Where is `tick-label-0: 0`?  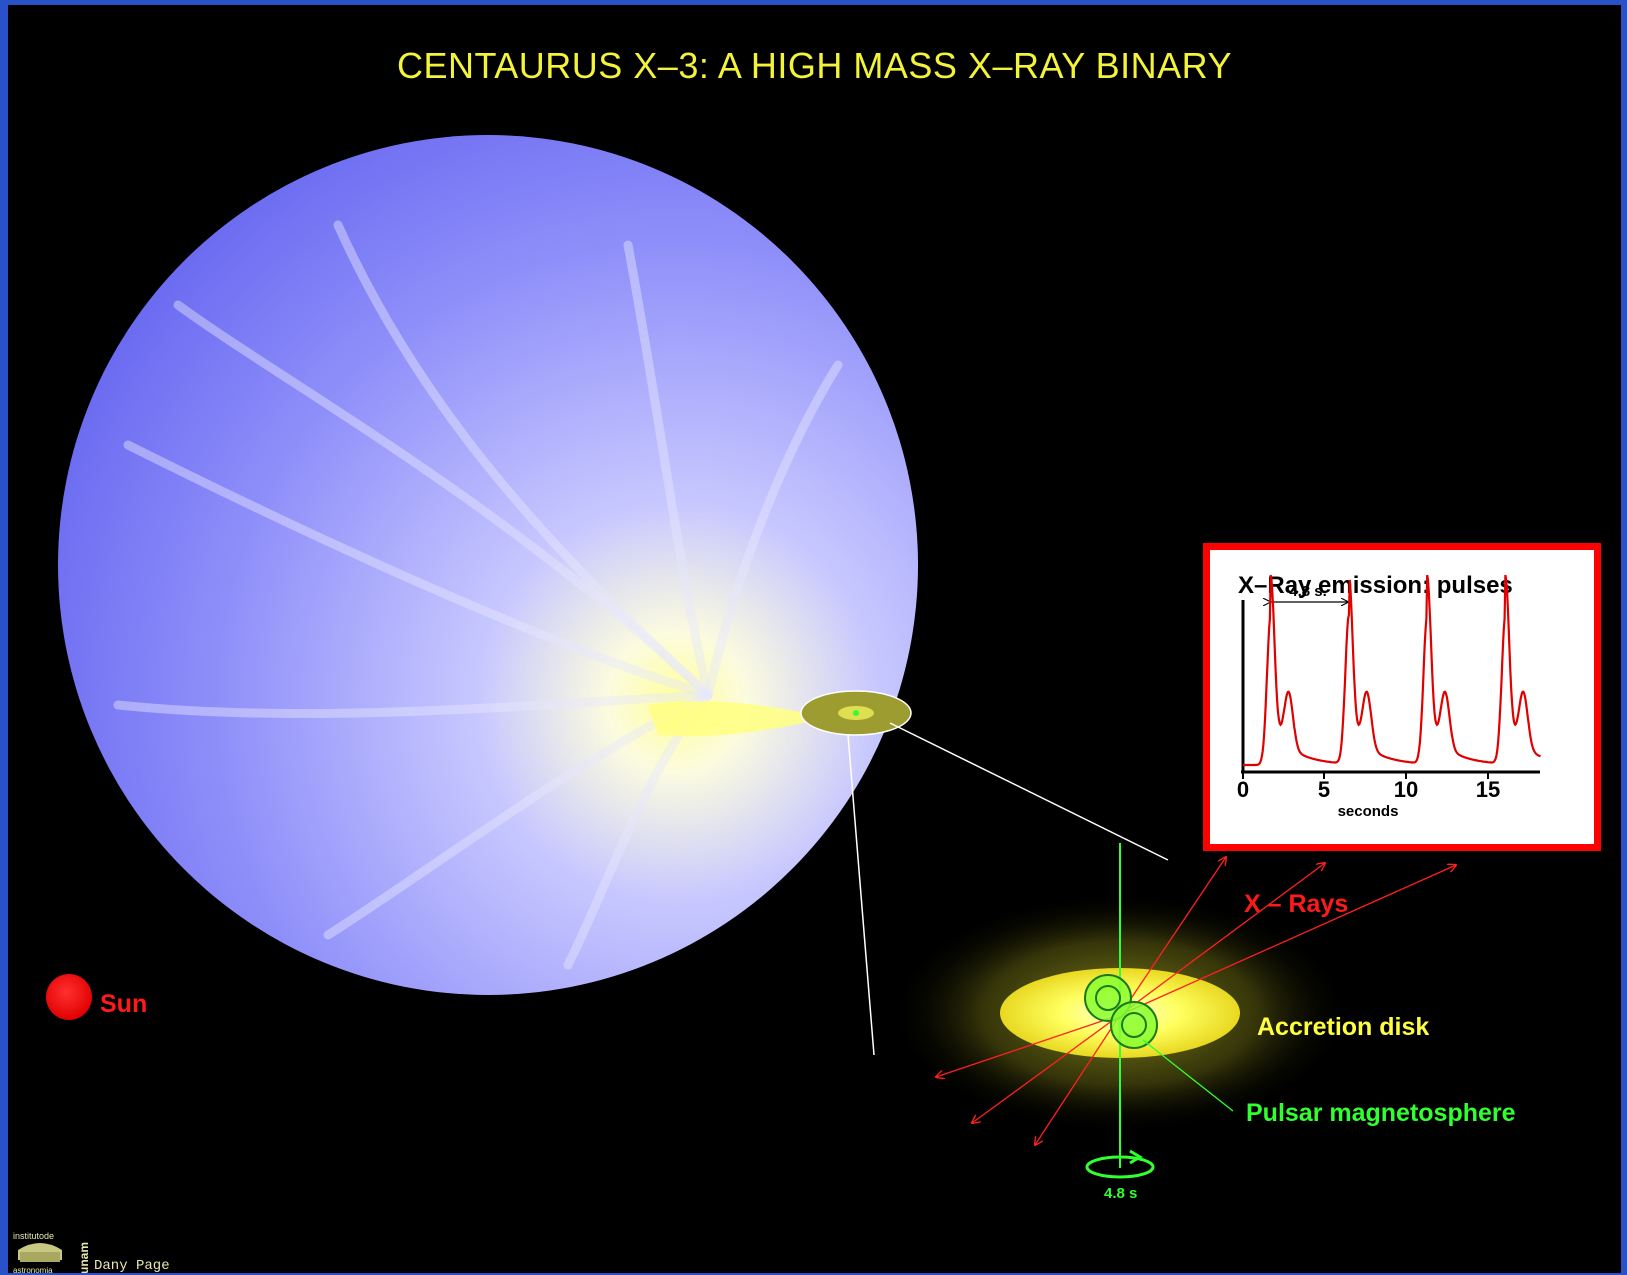 tick-label-0: 0 is located at coordinates (1243, 789).